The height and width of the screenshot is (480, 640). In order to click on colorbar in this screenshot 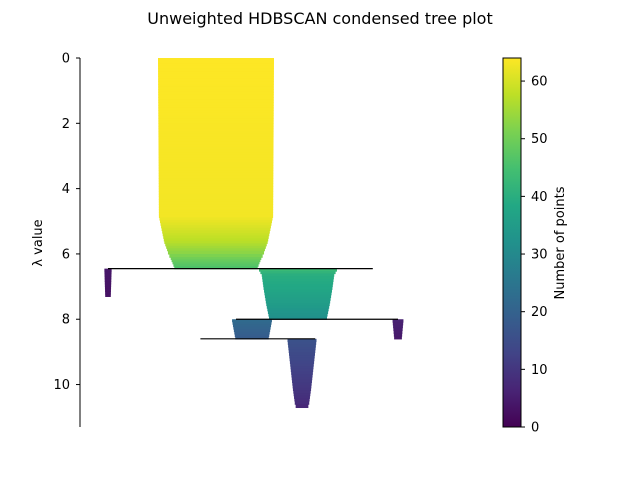, I will do `click(512, 242)`.